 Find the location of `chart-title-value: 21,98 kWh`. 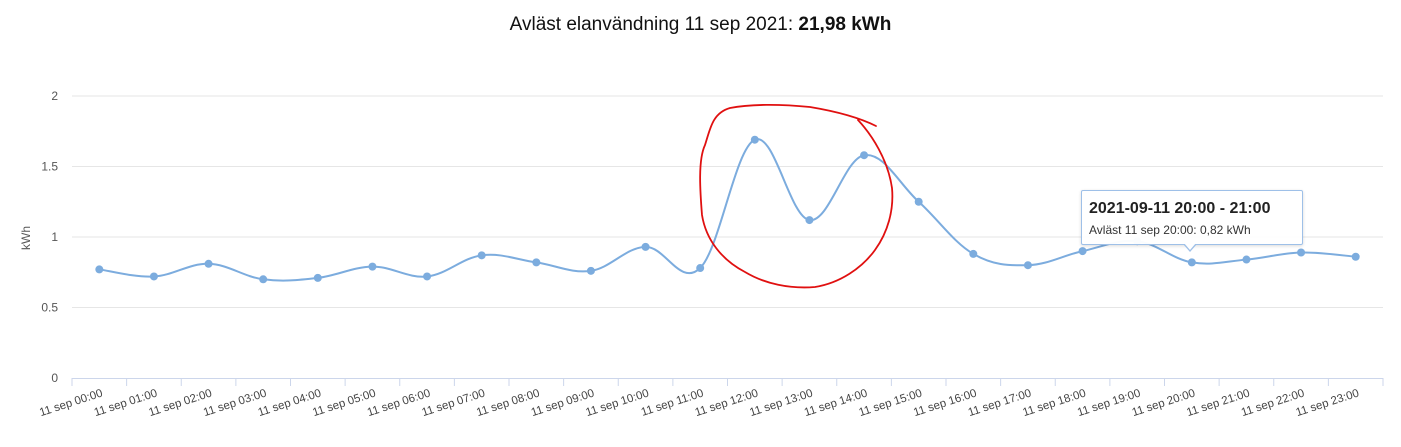

chart-title-value: 21,98 kWh is located at coordinates (845, 24).